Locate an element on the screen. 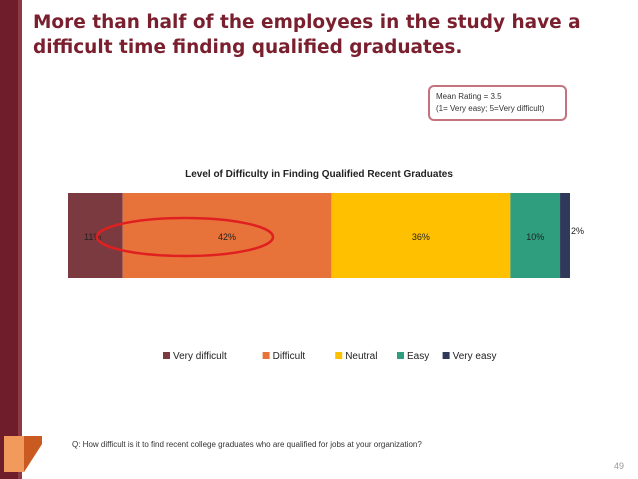 The height and width of the screenshot is (479, 638). mean-rating-value: Mean Rating = 3.5 is located at coordinates (469, 96).